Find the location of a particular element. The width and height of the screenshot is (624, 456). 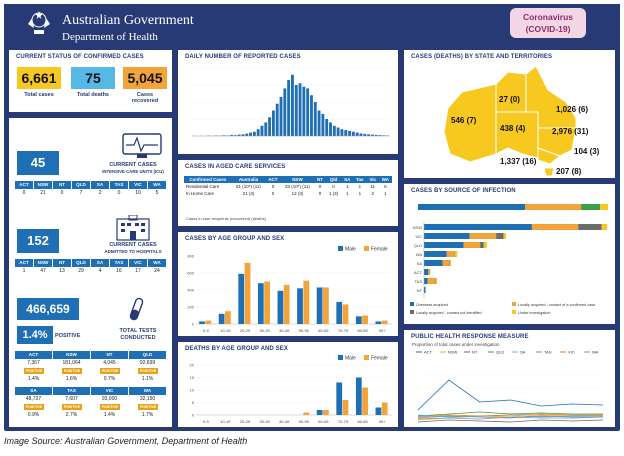

tests-value: 466,659 is located at coordinates (48, 309).